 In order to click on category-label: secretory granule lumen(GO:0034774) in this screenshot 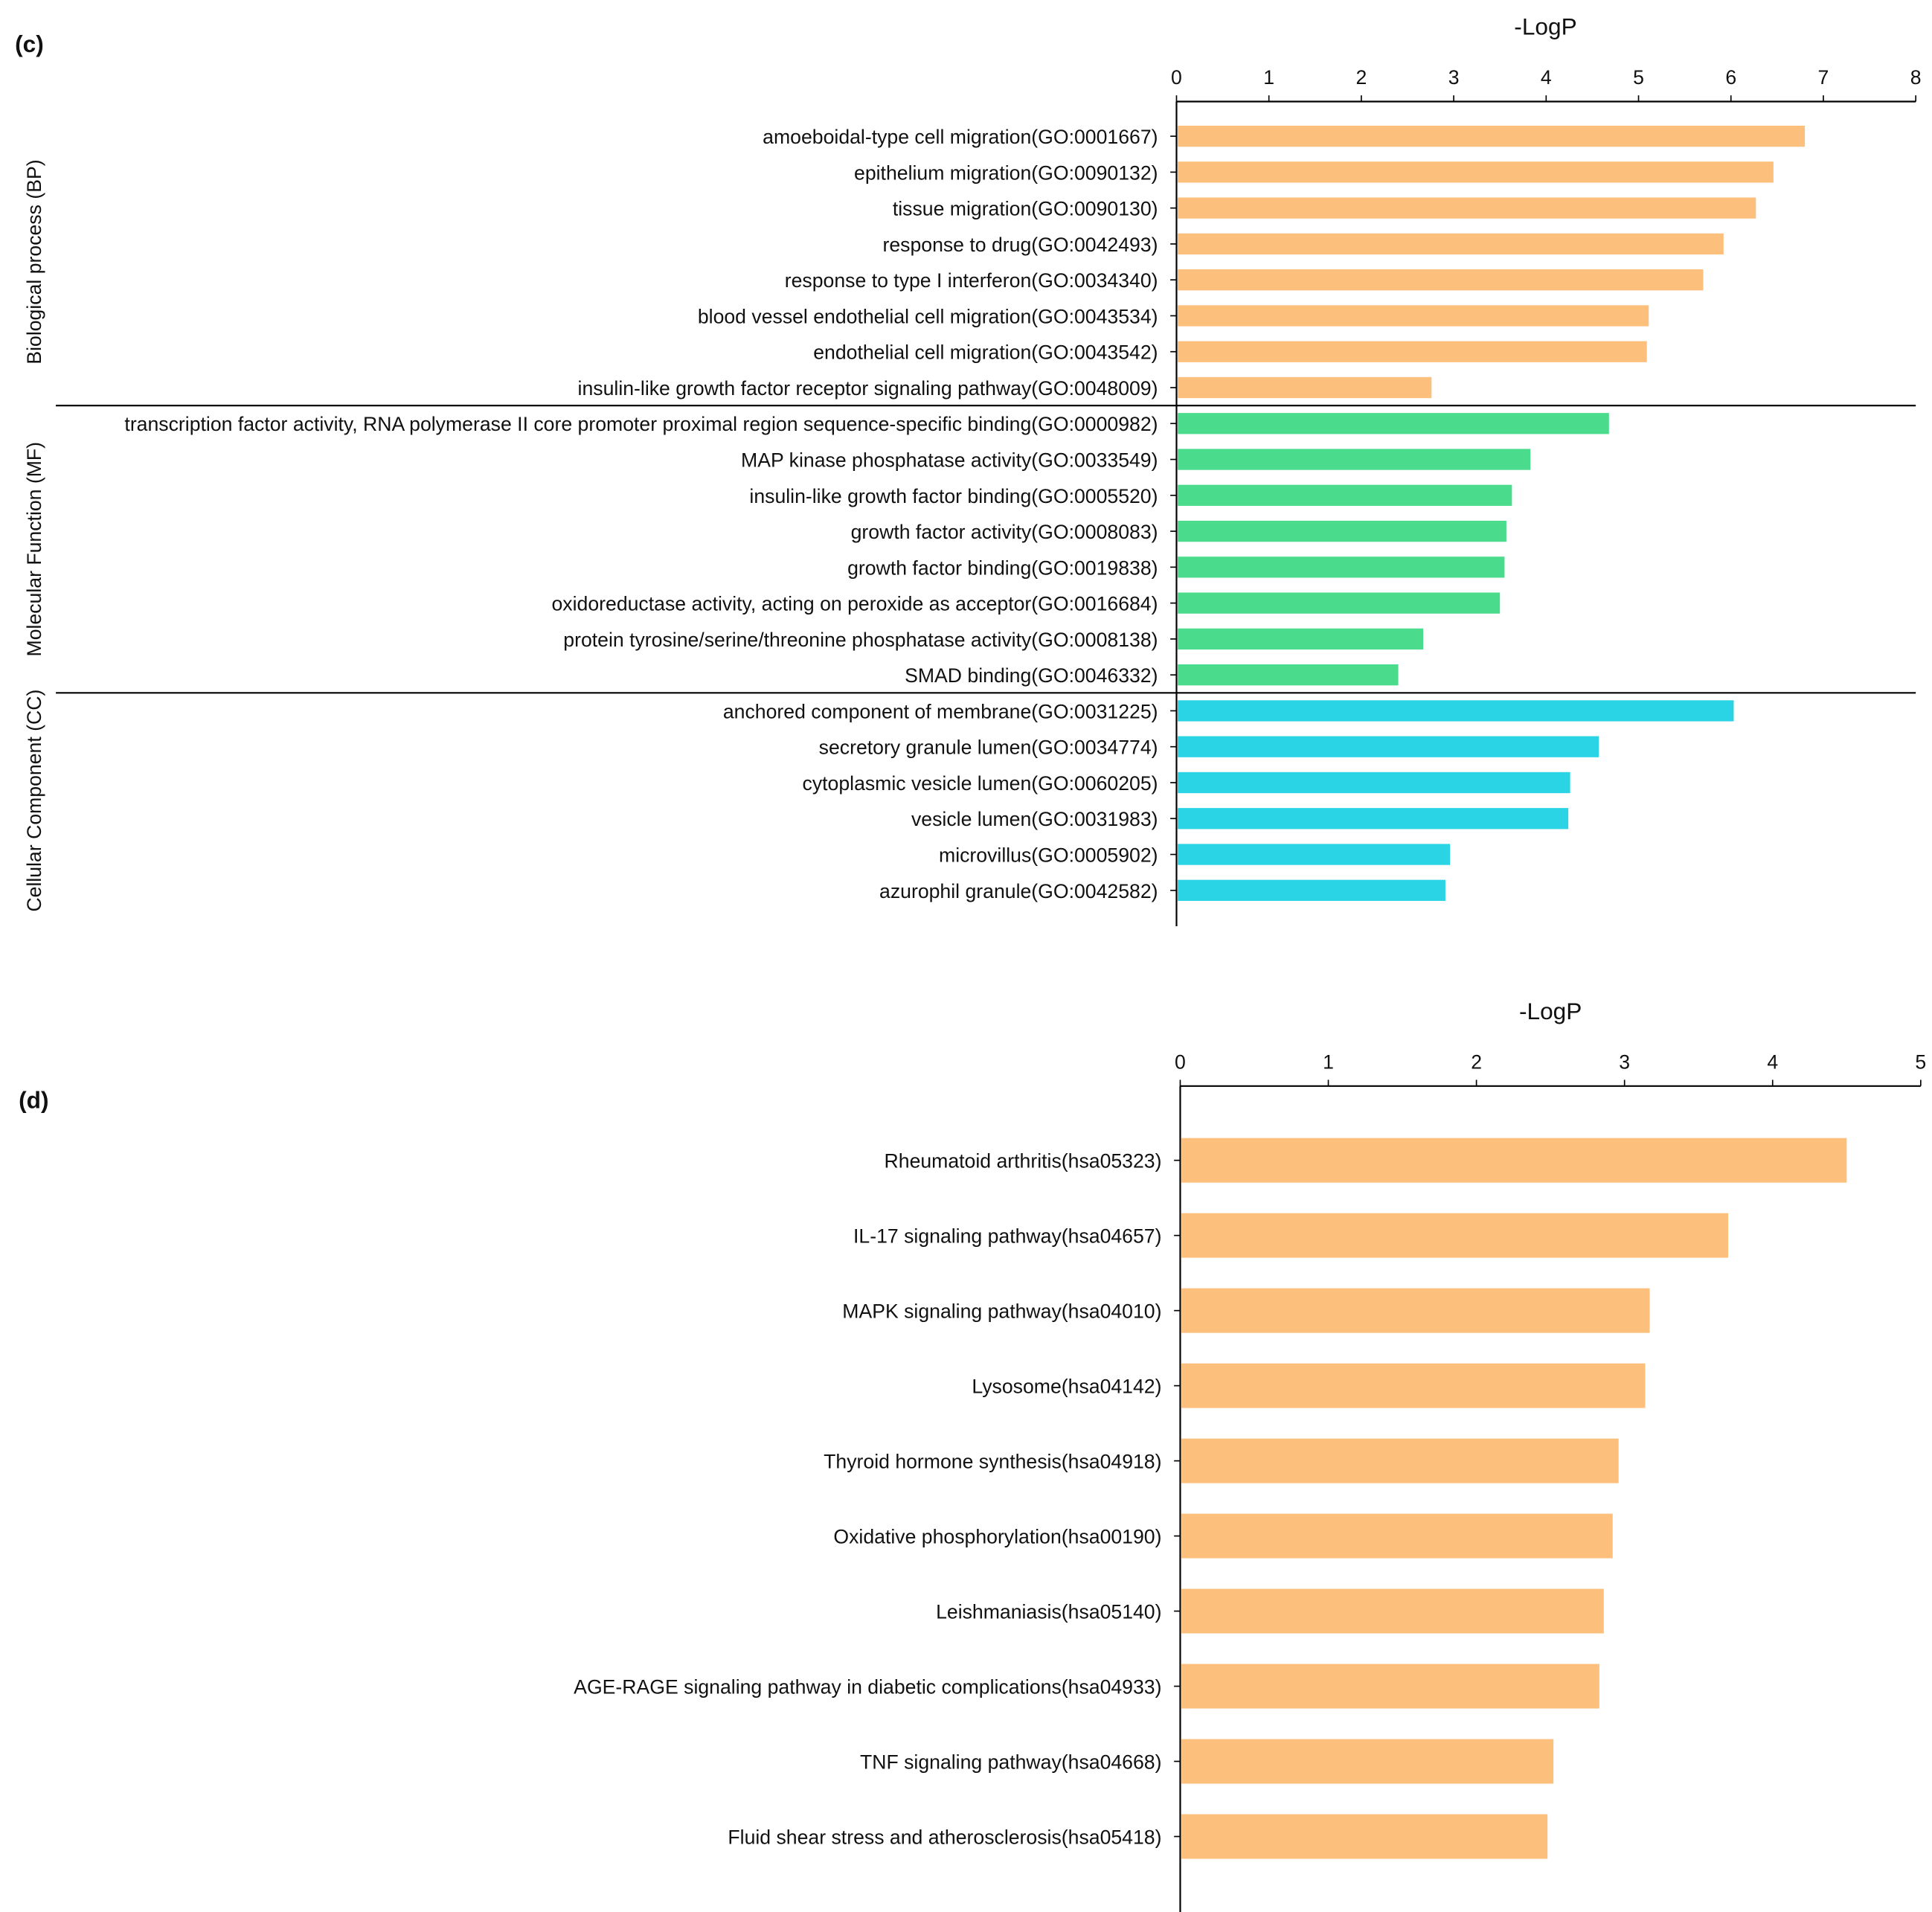, I will do `click(988, 748)`.